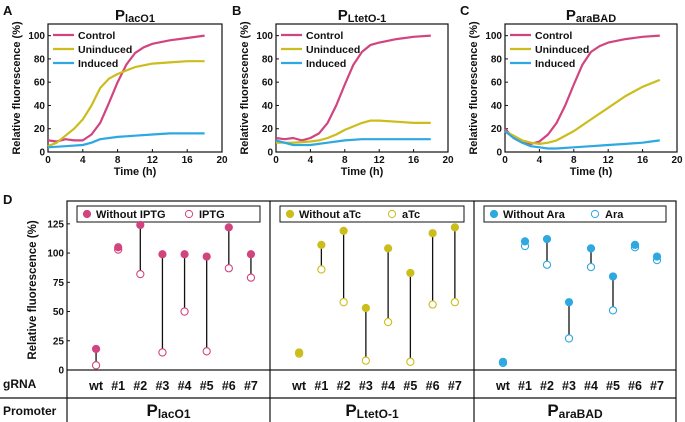  Describe the element at coordinates (574, 160) in the screenshot. I see `x-tick-label: 8` at that location.